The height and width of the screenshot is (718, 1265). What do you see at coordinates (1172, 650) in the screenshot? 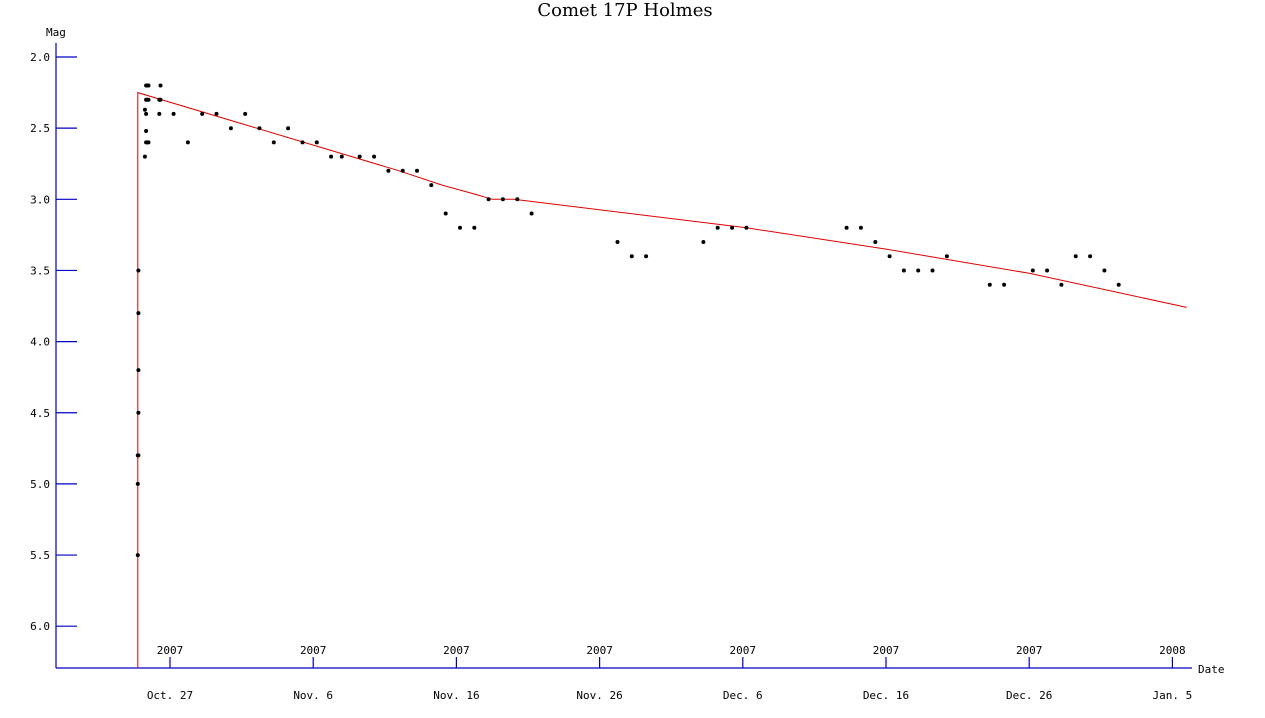
I see `x-tick-year: 2008` at bounding box center [1172, 650].